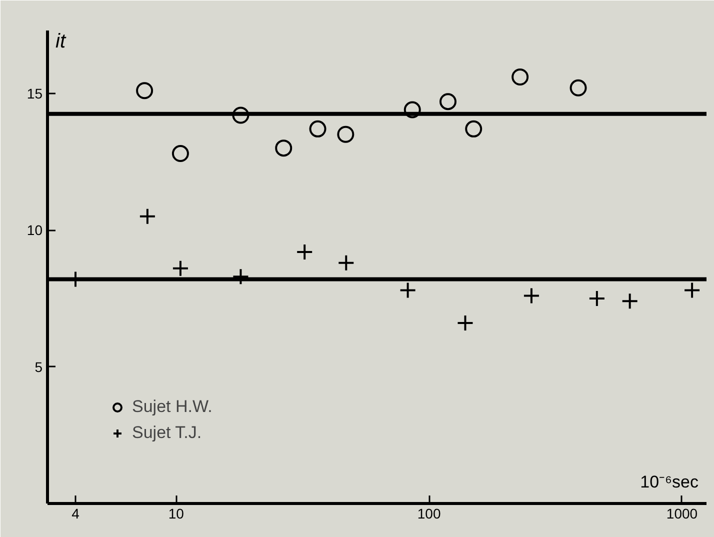  Describe the element at coordinates (61, 41) in the screenshot. I see `y-axis-title: it` at that location.